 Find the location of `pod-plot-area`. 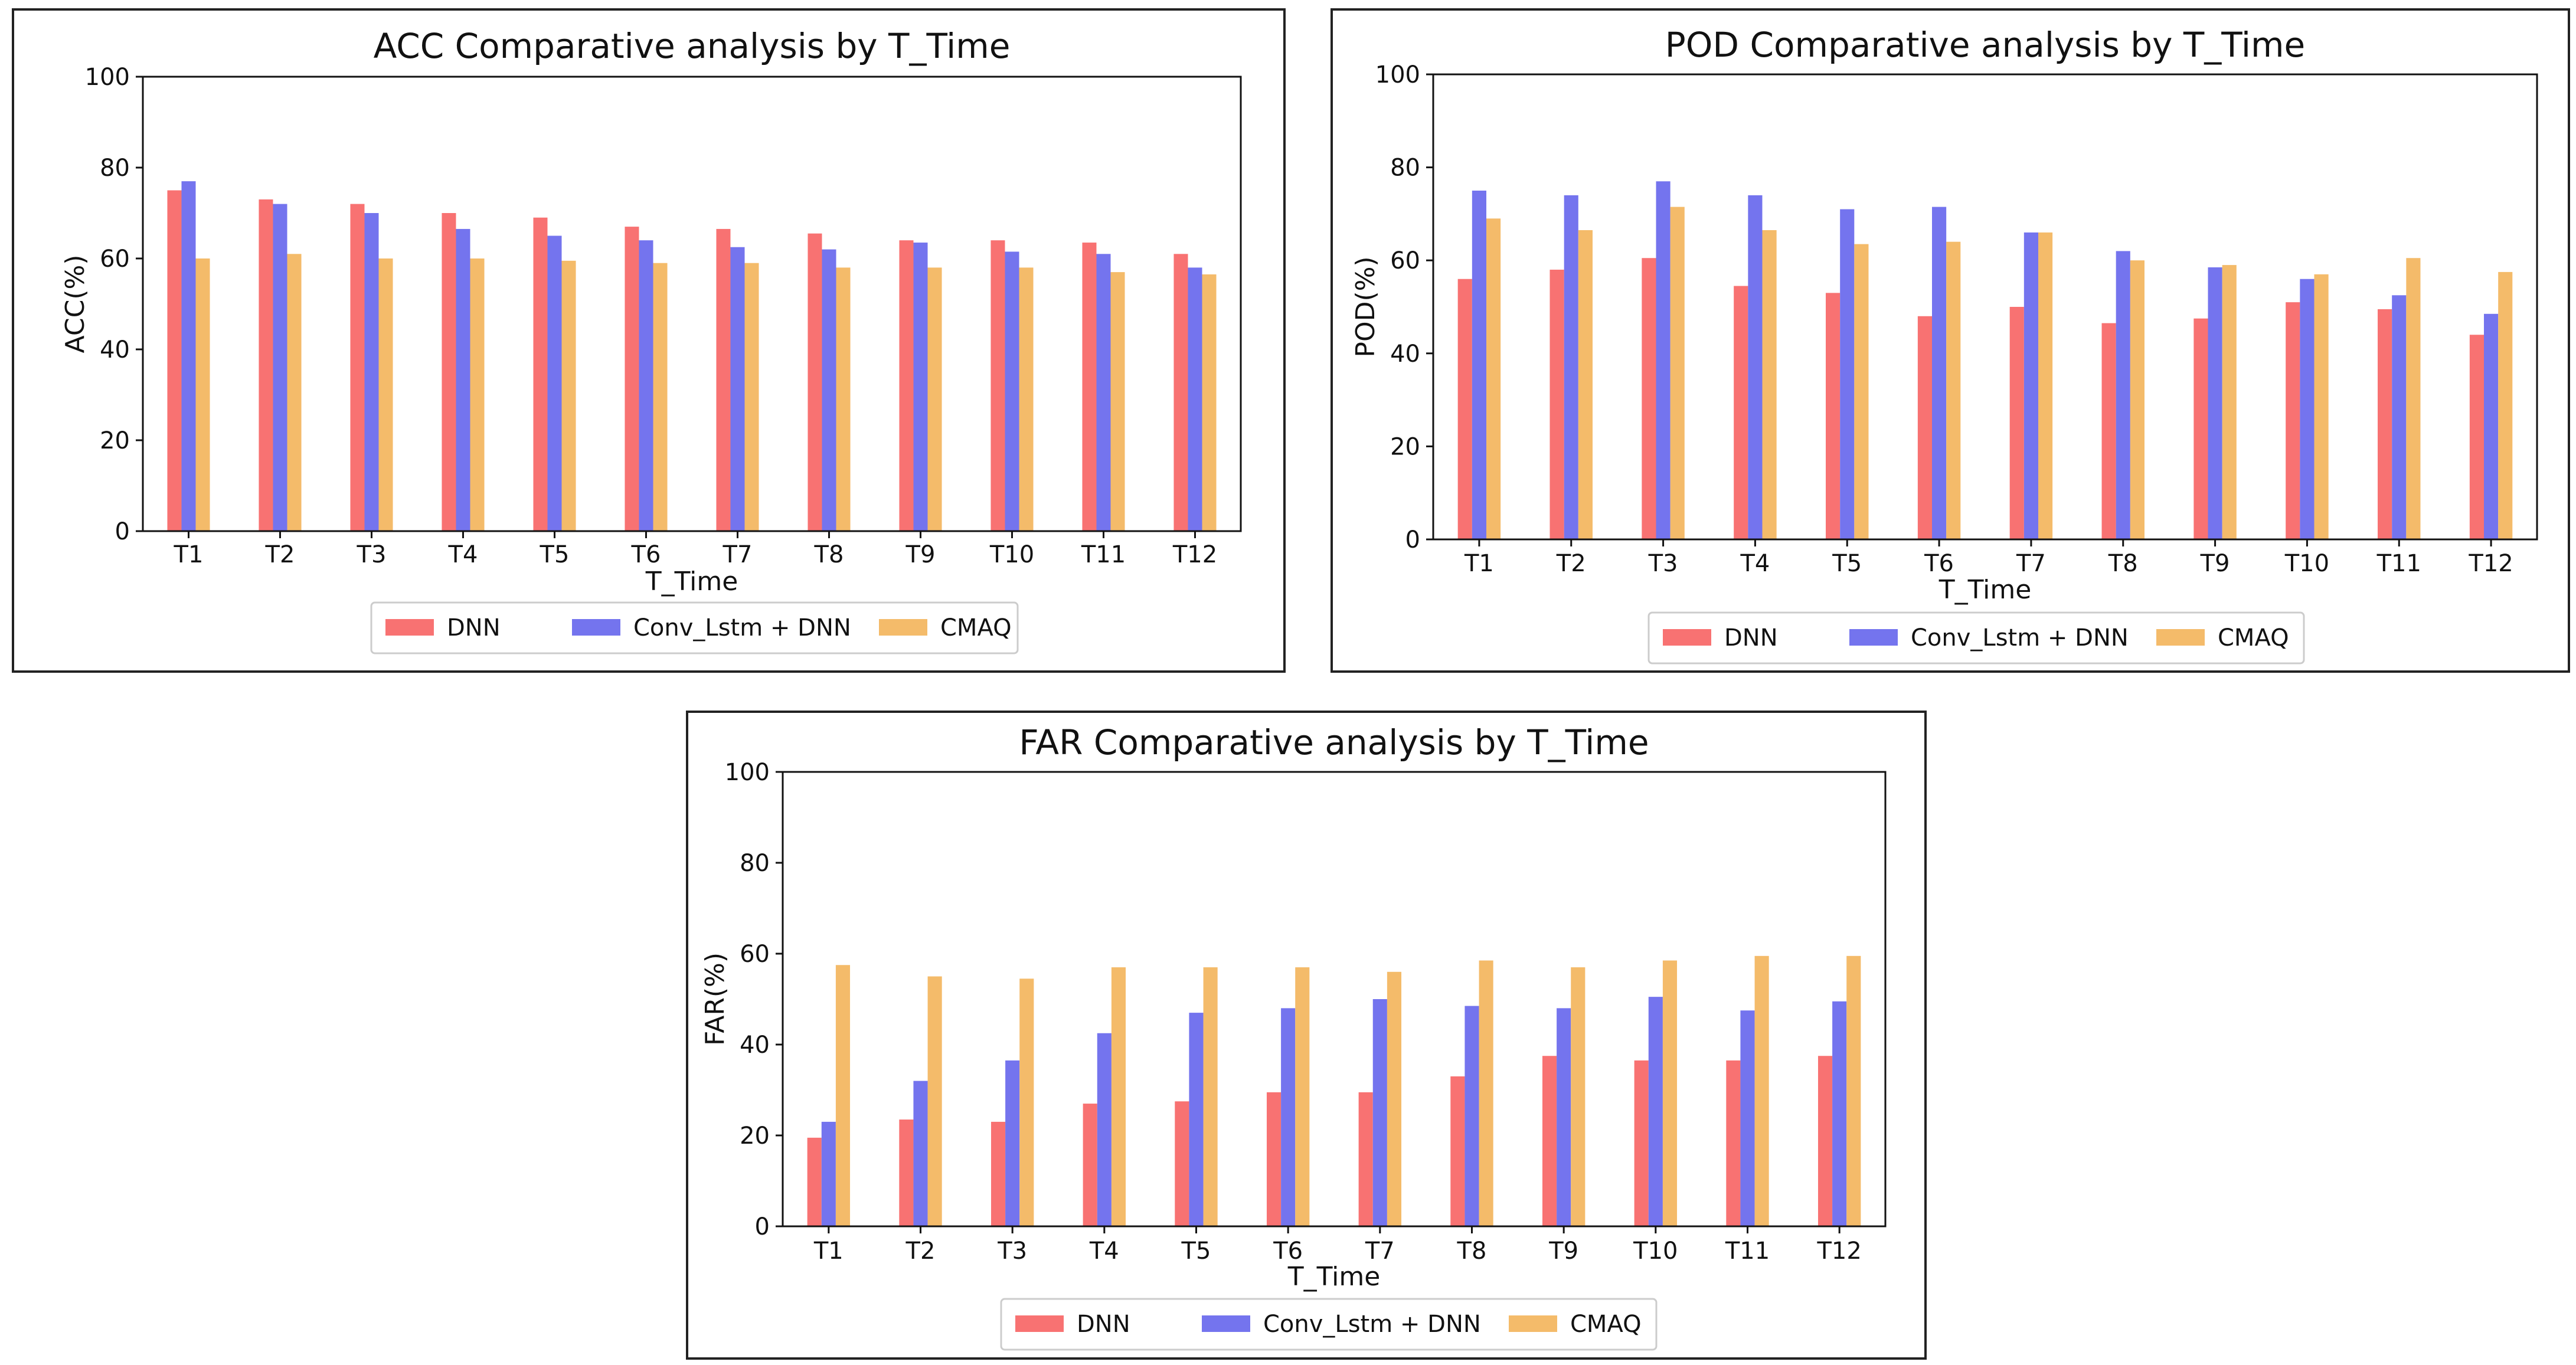

pod-plot-area is located at coordinates (1985, 307).